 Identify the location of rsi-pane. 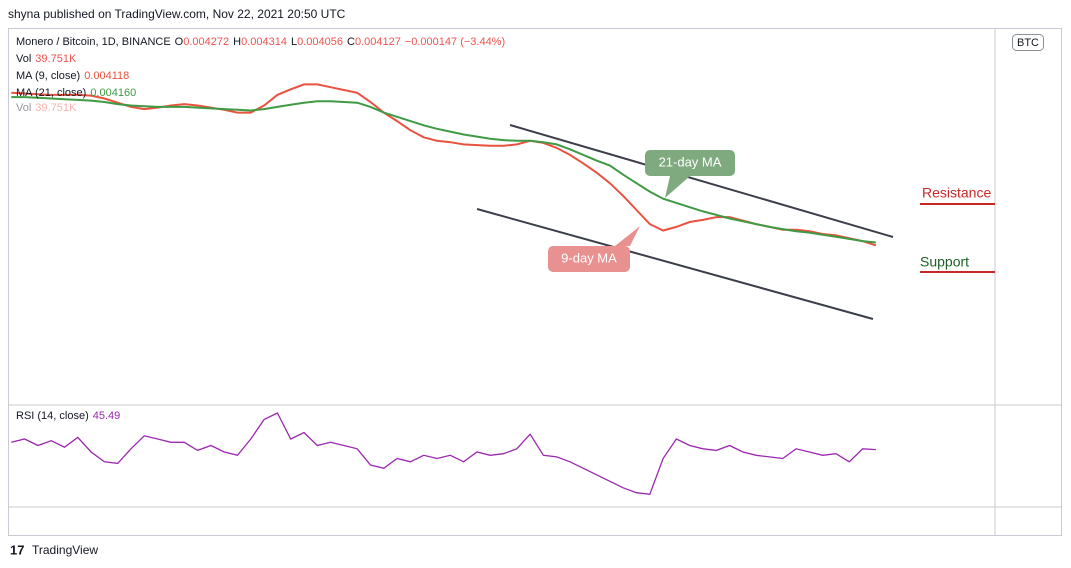
(443, 454).